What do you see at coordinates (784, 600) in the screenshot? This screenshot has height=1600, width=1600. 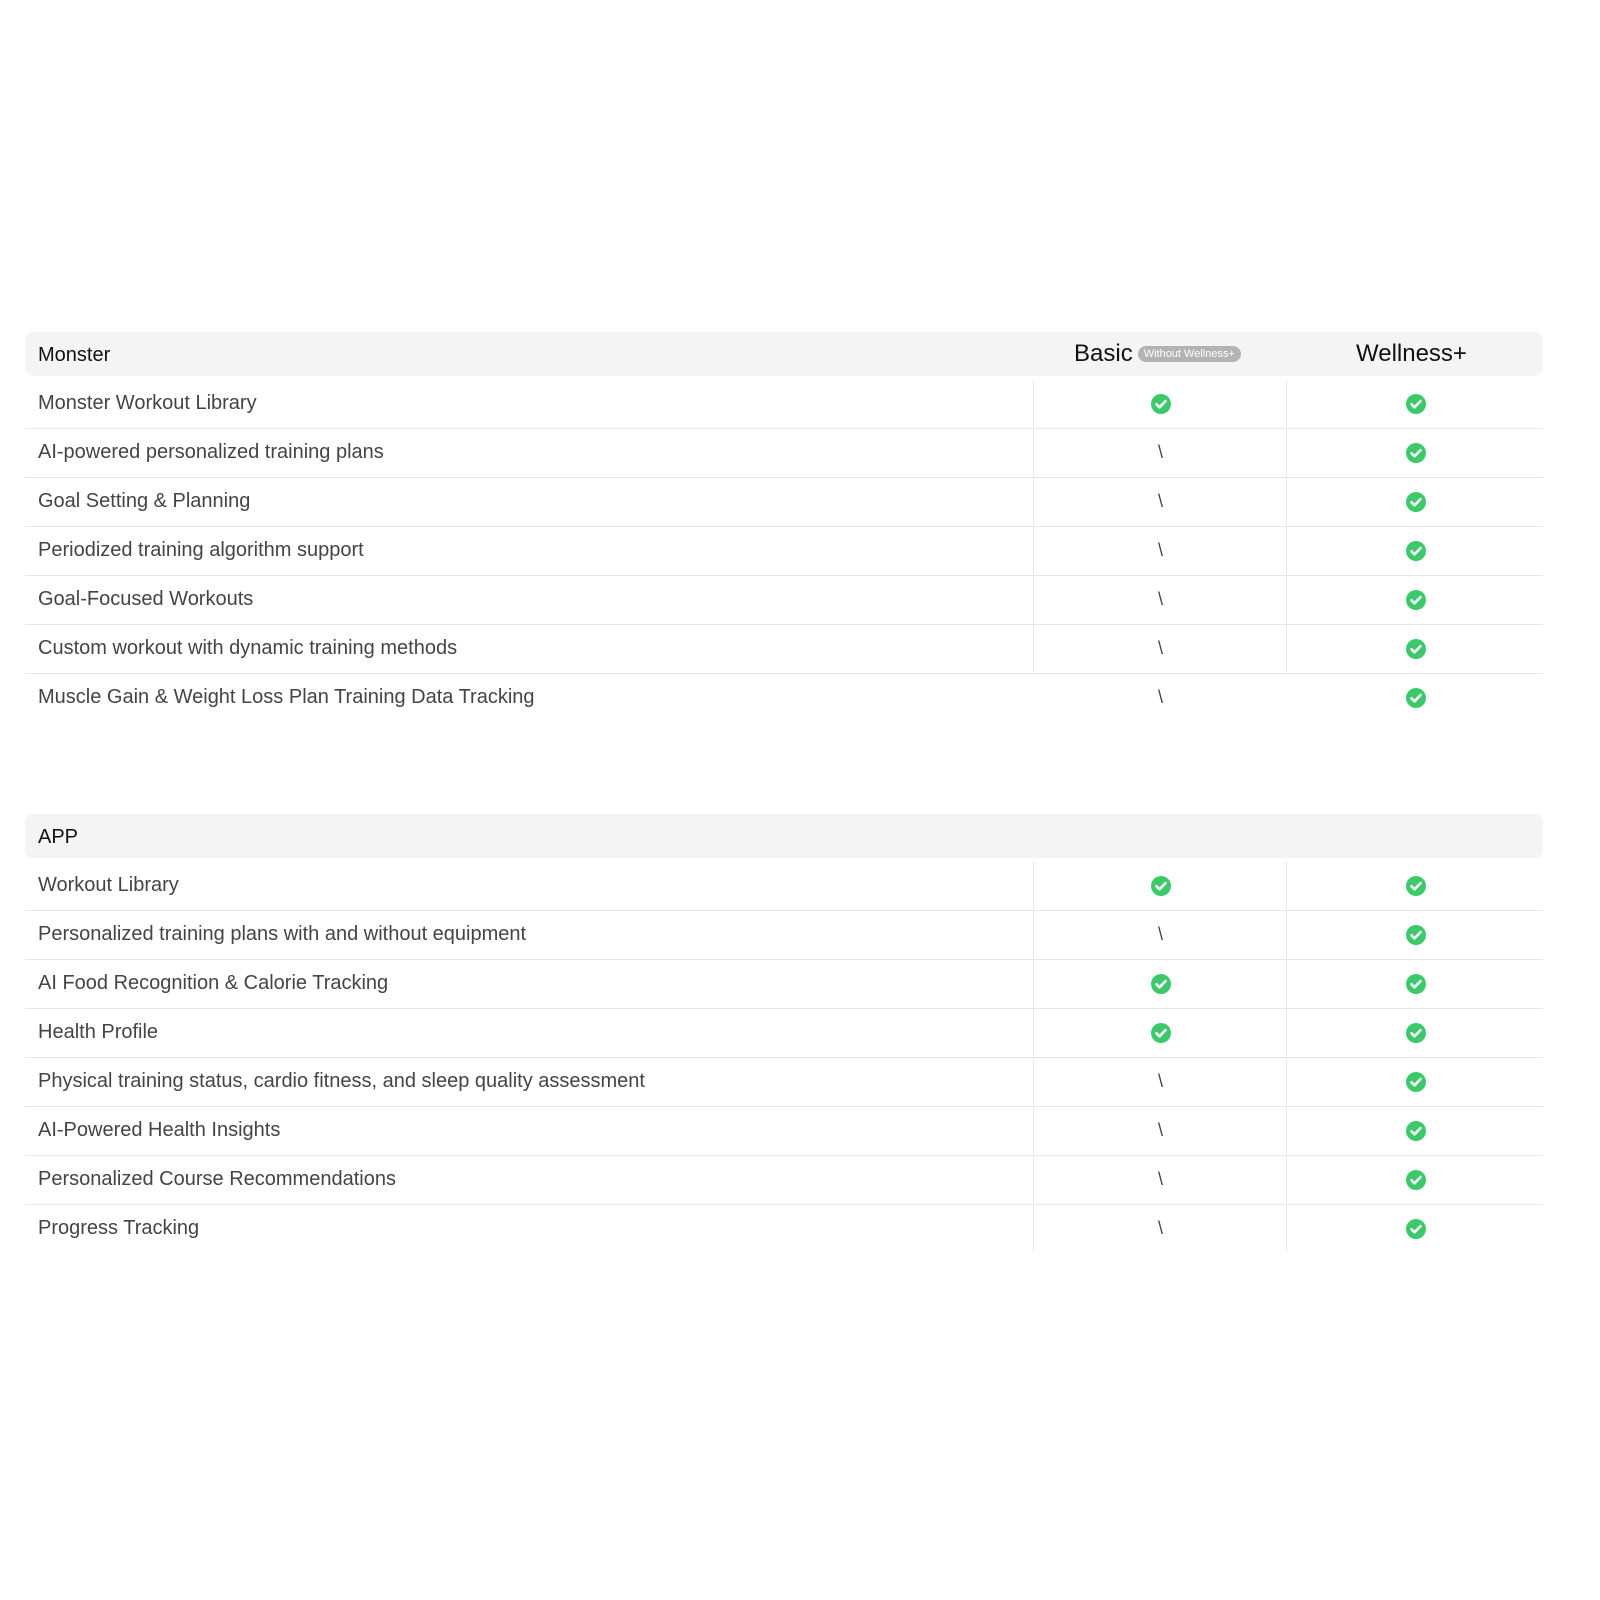 I see `table-row: Goal-Focused Workouts \` at bounding box center [784, 600].